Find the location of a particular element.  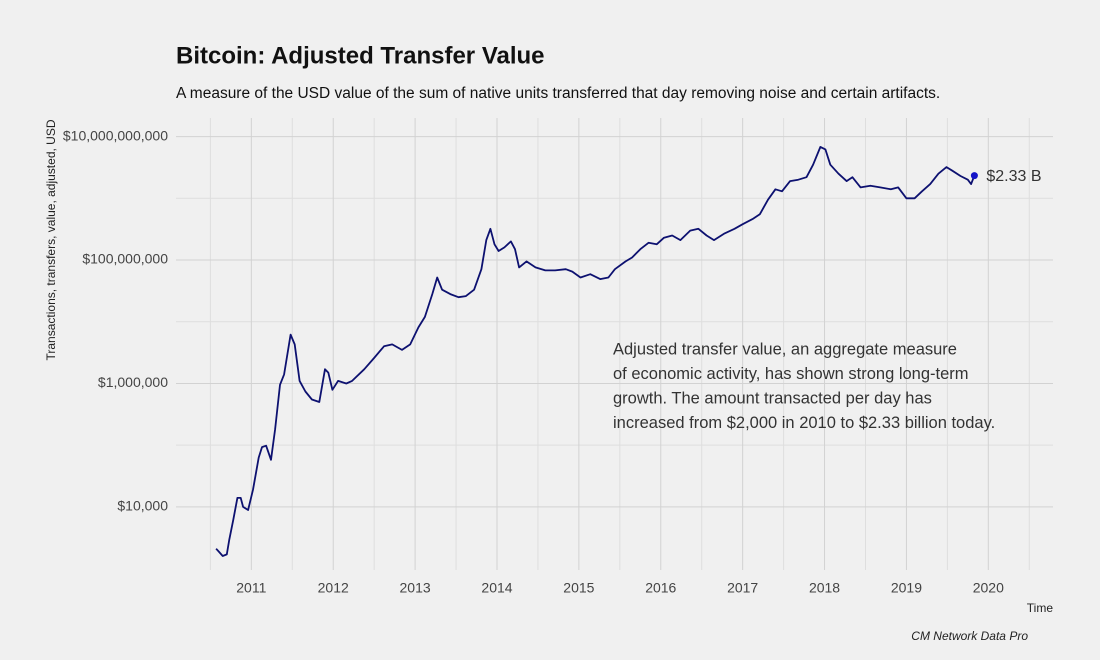

y-tick-label: $10,000,000,000 is located at coordinates (115, 135).